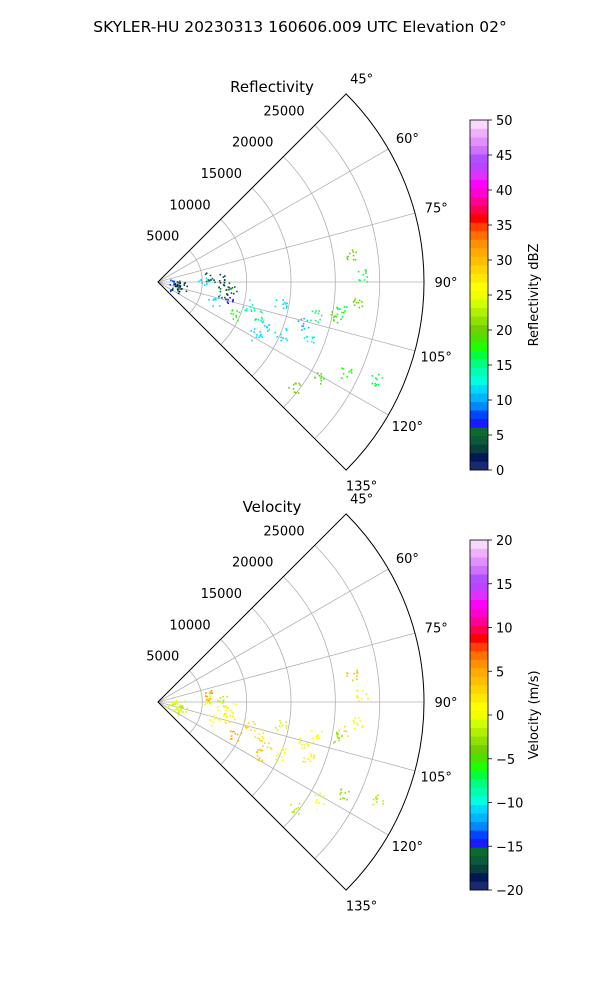  I want to click on radial-tick-label: 10000, so click(189, 625).